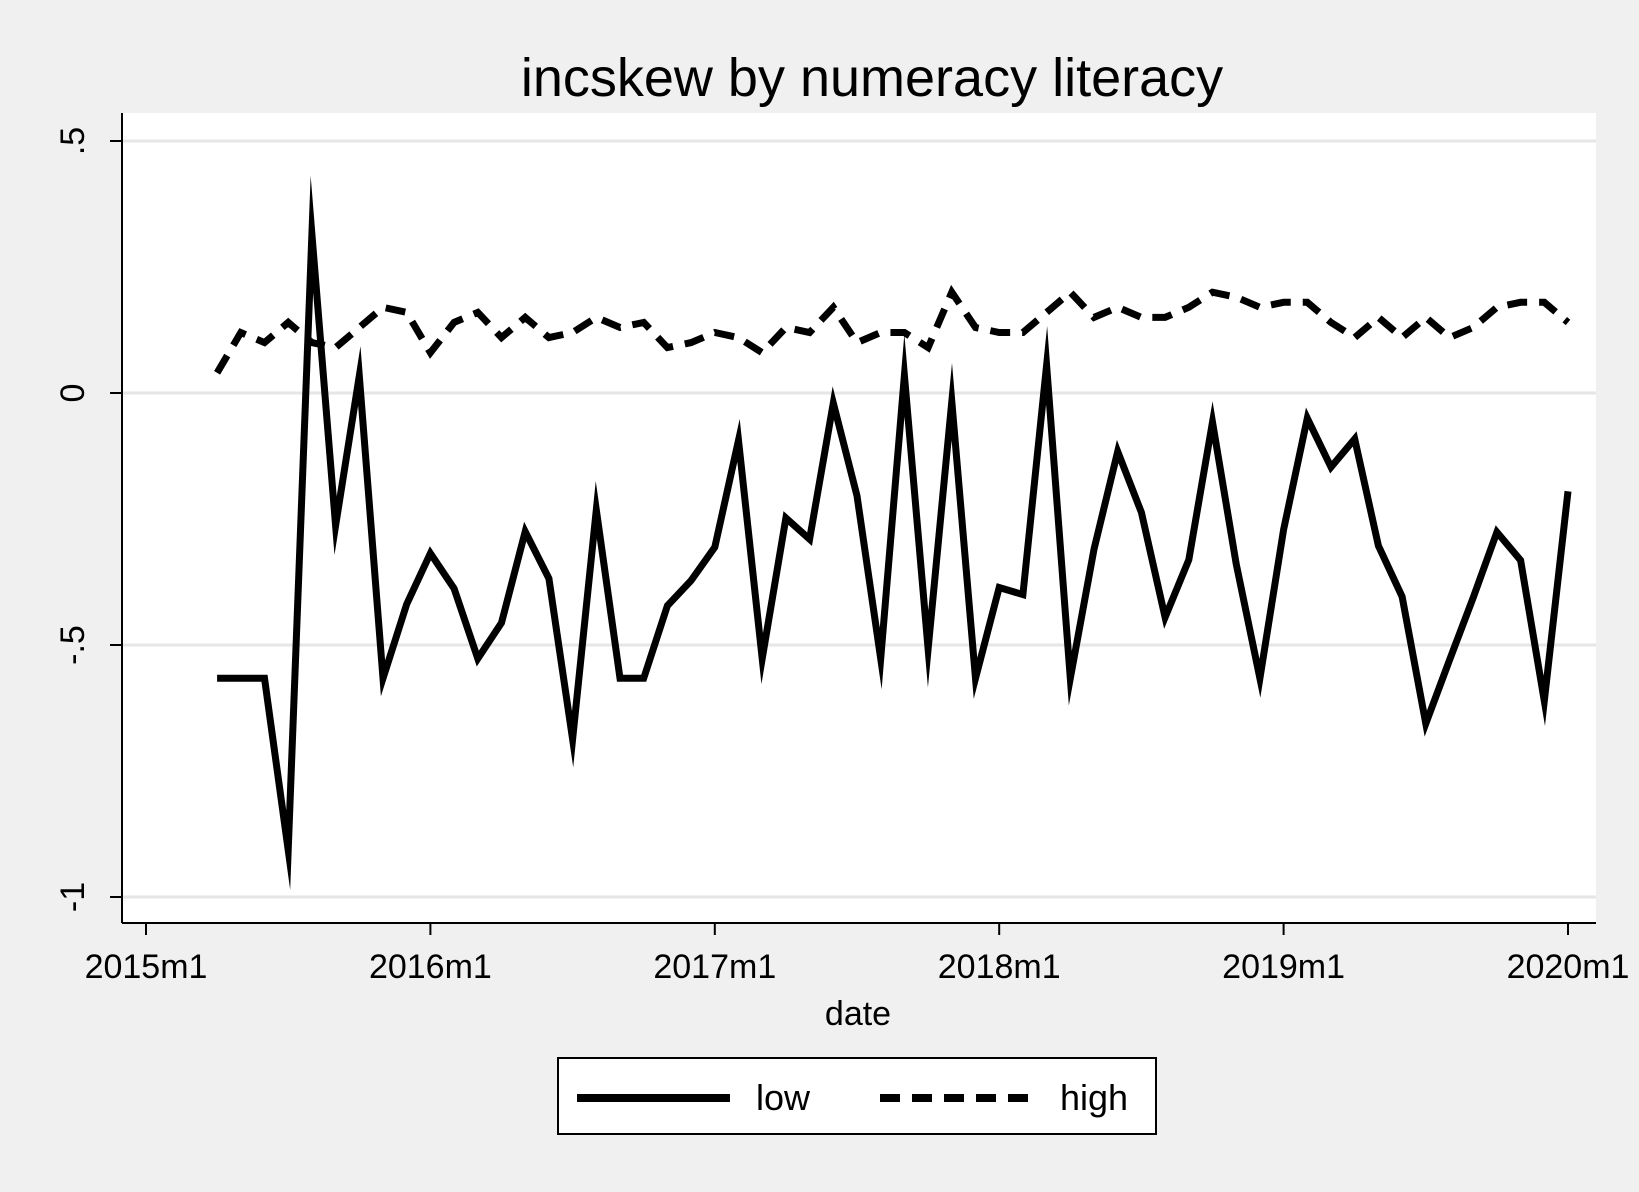  Describe the element at coordinates (783, 1097) in the screenshot. I see `legend-label-low: low` at that location.